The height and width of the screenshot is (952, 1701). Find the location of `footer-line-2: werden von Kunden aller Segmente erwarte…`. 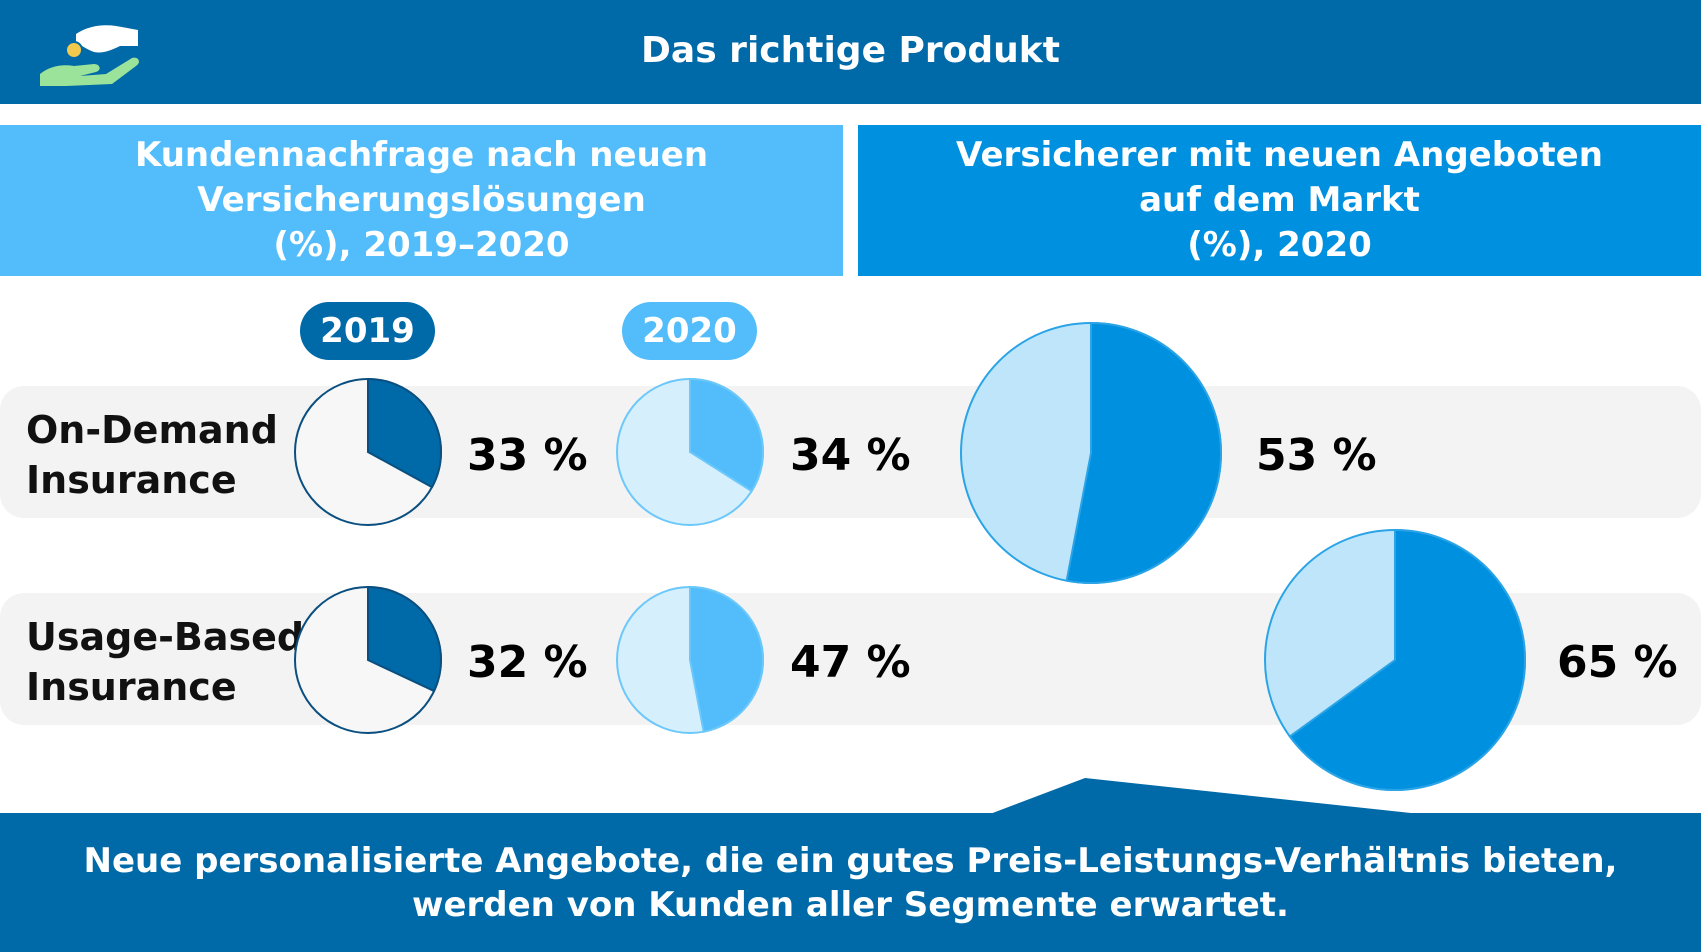

footer-line-2: werden von Kunden aller Segmente erwarte… is located at coordinates (850, 904).